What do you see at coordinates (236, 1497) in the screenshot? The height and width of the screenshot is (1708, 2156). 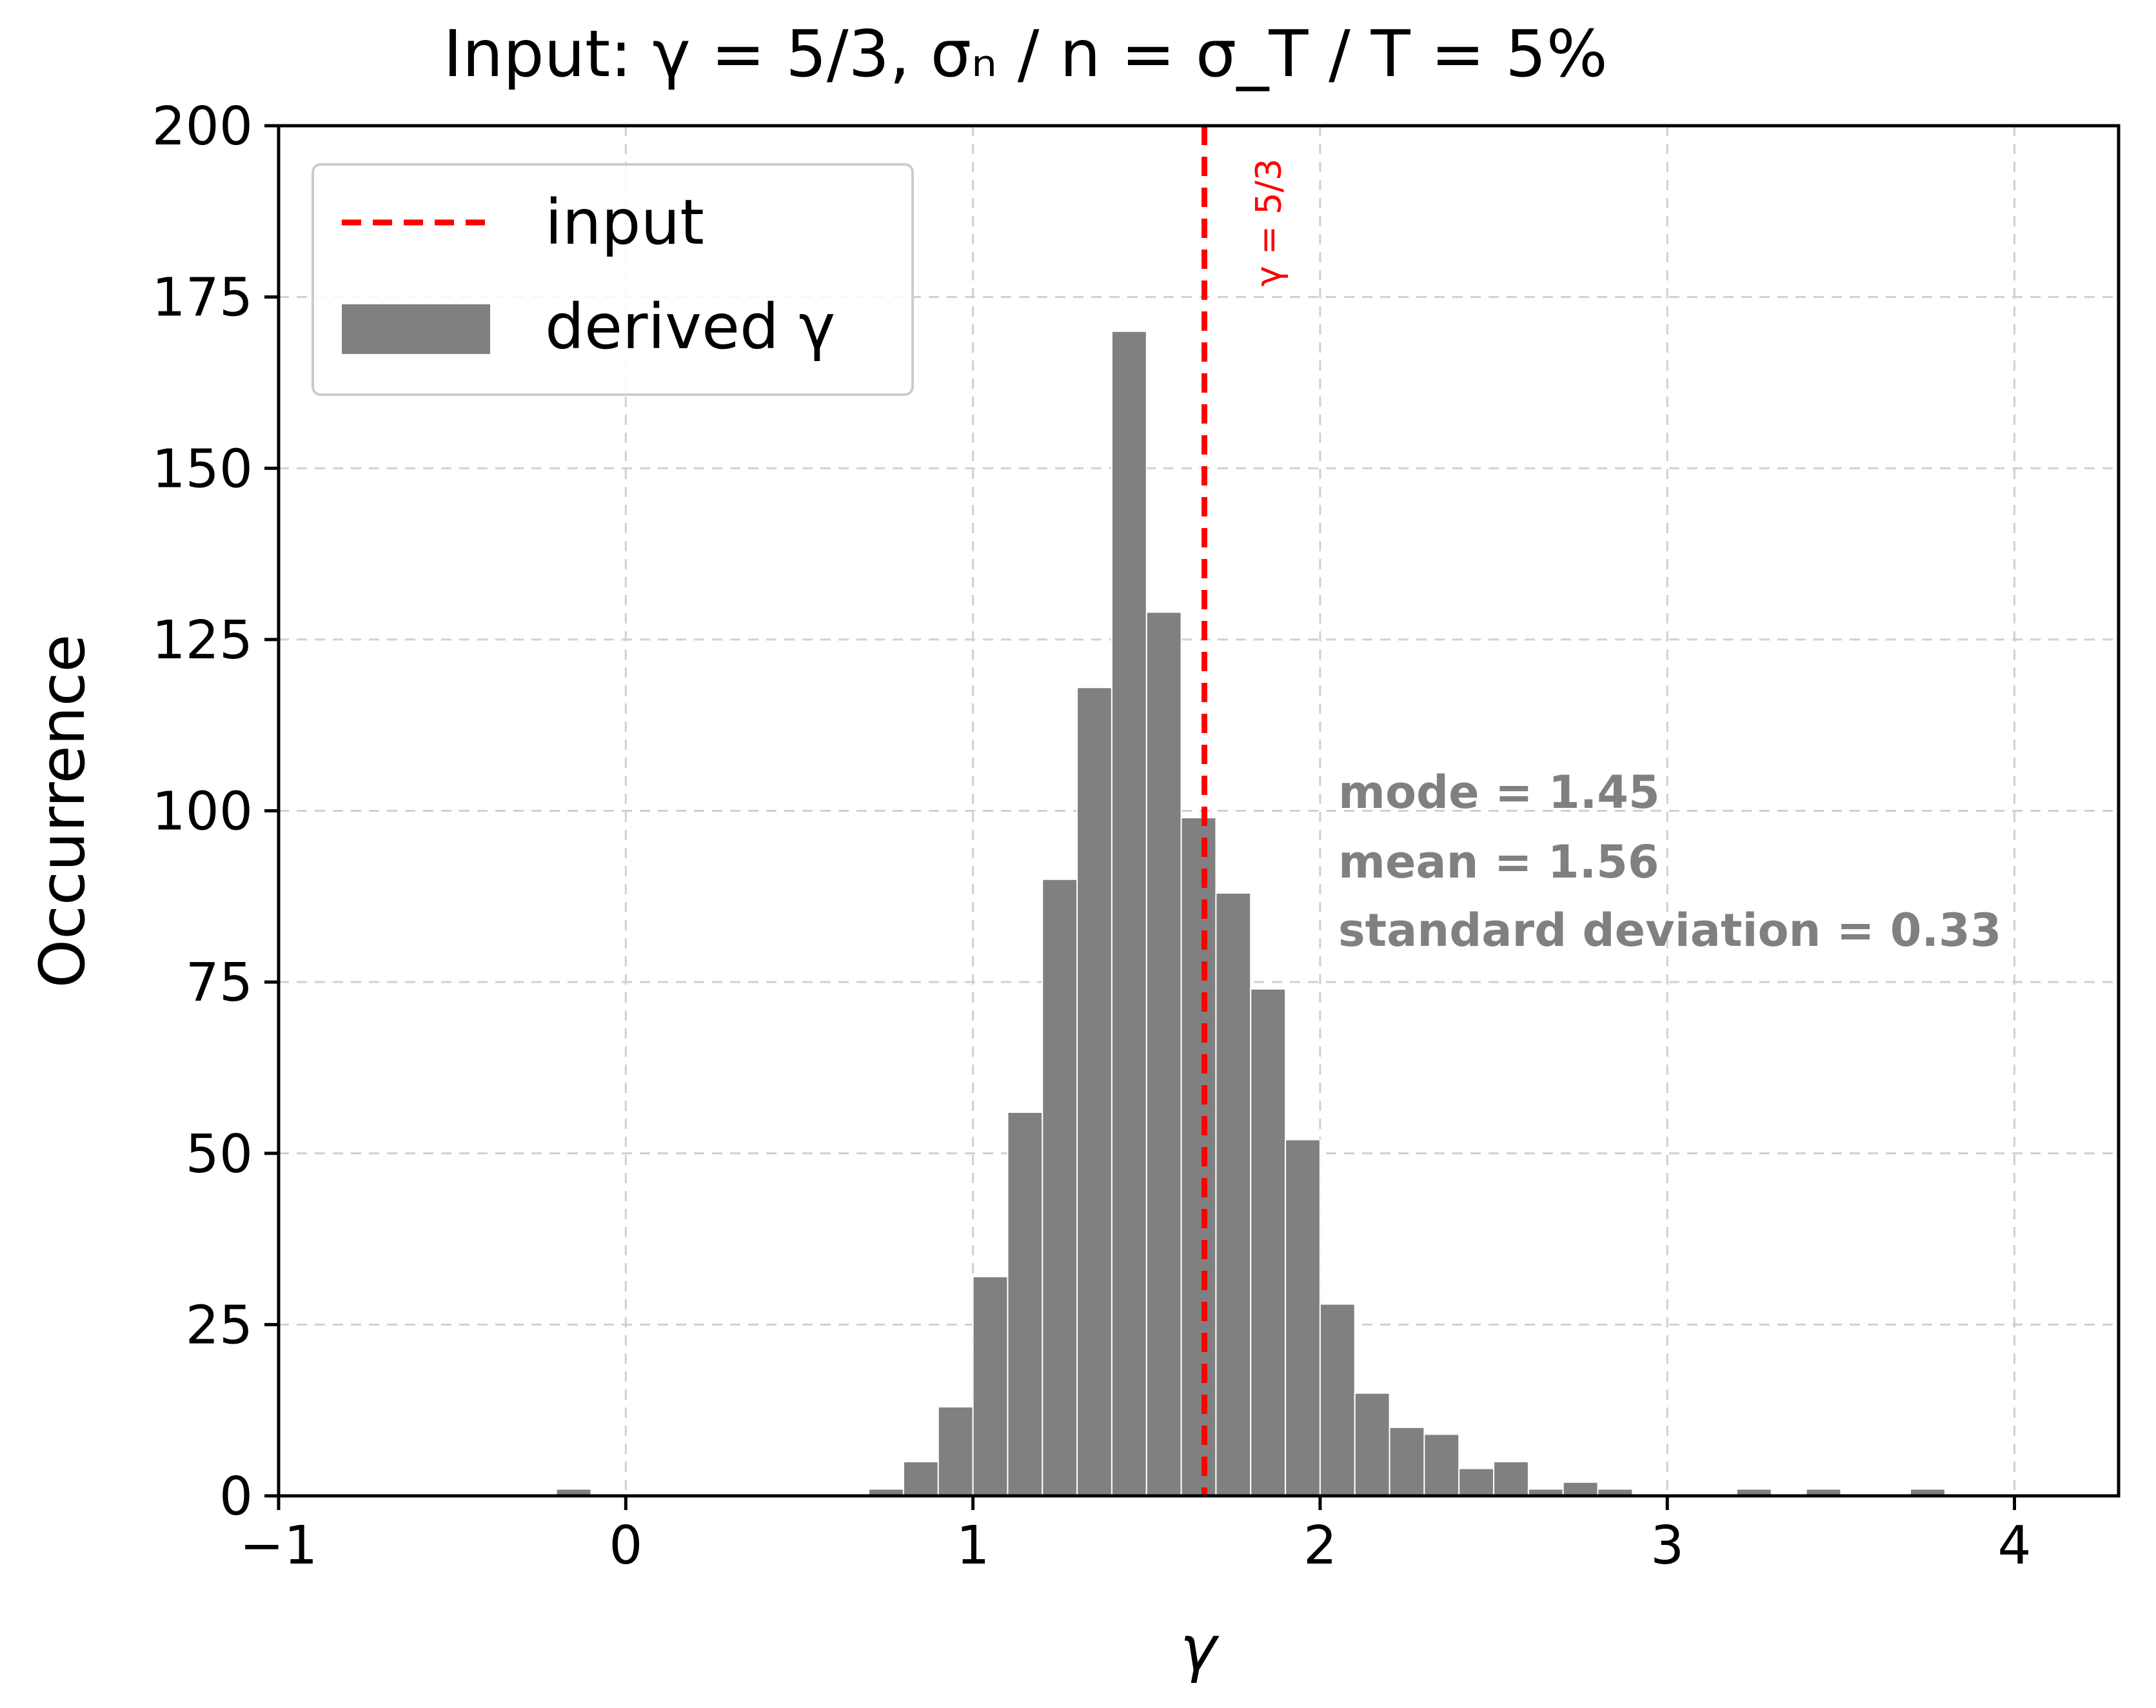 I see `y-tick-label: 0` at bounding box center [236, 1497].